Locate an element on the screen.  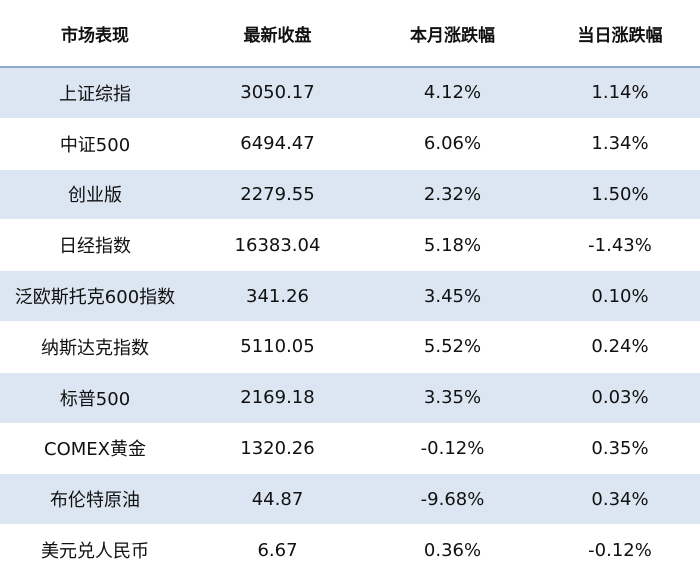
header-day-change: 当日涨跌幅 is located at coordinates (620, 35).